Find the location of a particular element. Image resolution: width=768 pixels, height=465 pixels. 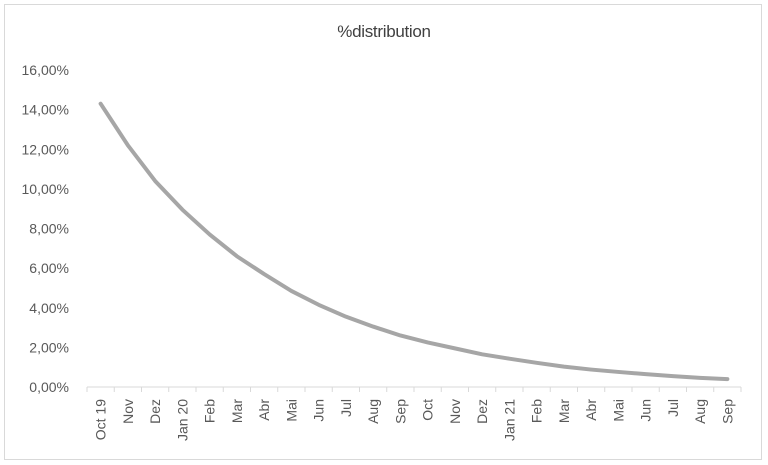

y-tick-label: 10,00% is located at coordinates (45, 189).